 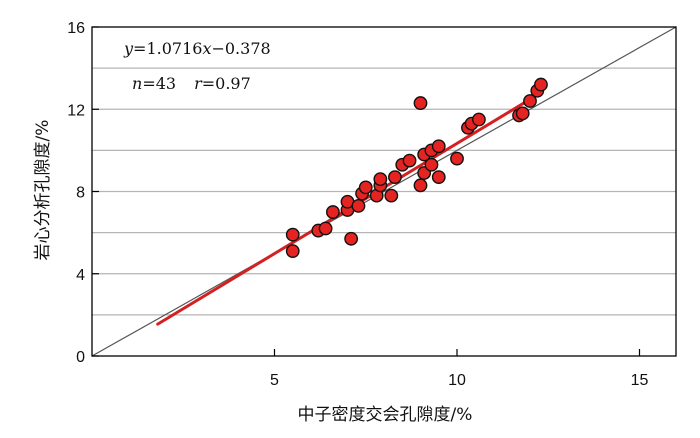 I want to click on y-tick-label: 12, so click(x=76, y=110).